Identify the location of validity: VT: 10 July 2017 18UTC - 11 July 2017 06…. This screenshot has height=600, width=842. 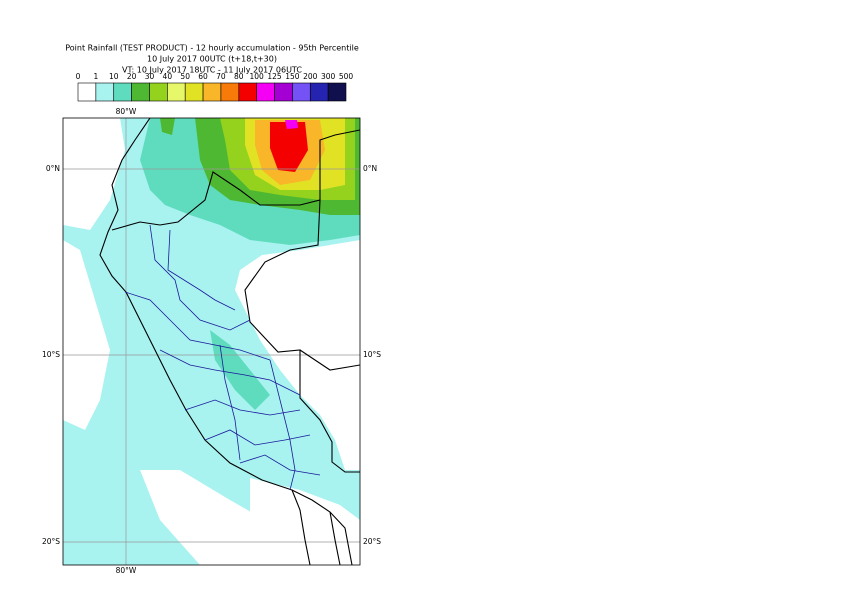
(212, 70).